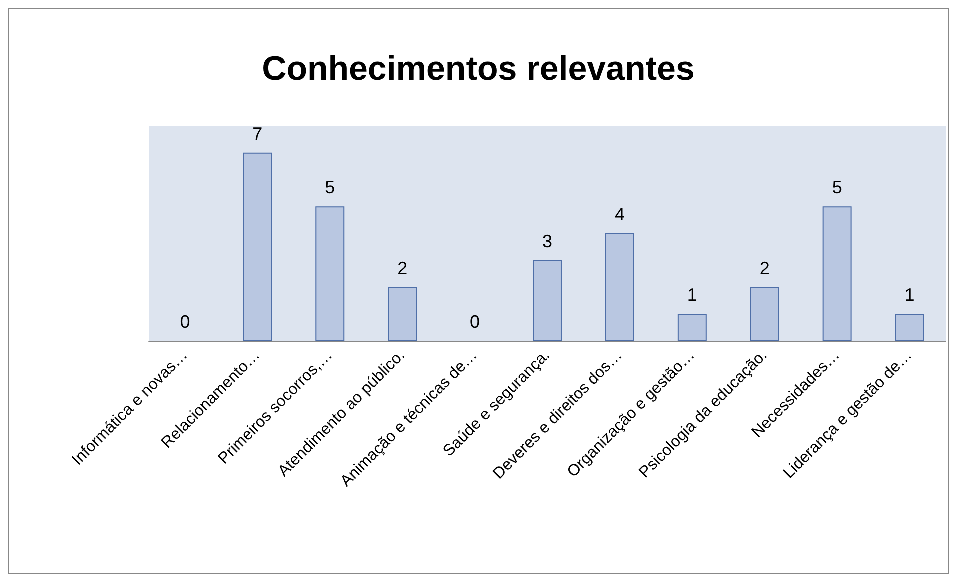 Image resolution: width=957 pixels, height=582 pixels. I want to click on data-label: 4, so click(619, 214).